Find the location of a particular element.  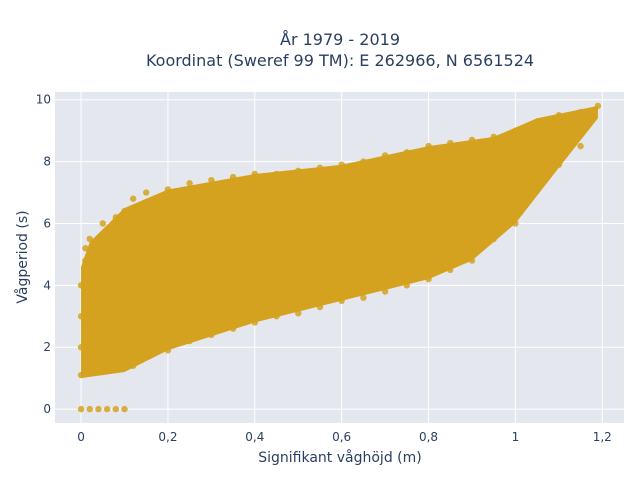

y-axis-ticks: 0 2 4 6 8 10 is located at coordinates (43, 254).